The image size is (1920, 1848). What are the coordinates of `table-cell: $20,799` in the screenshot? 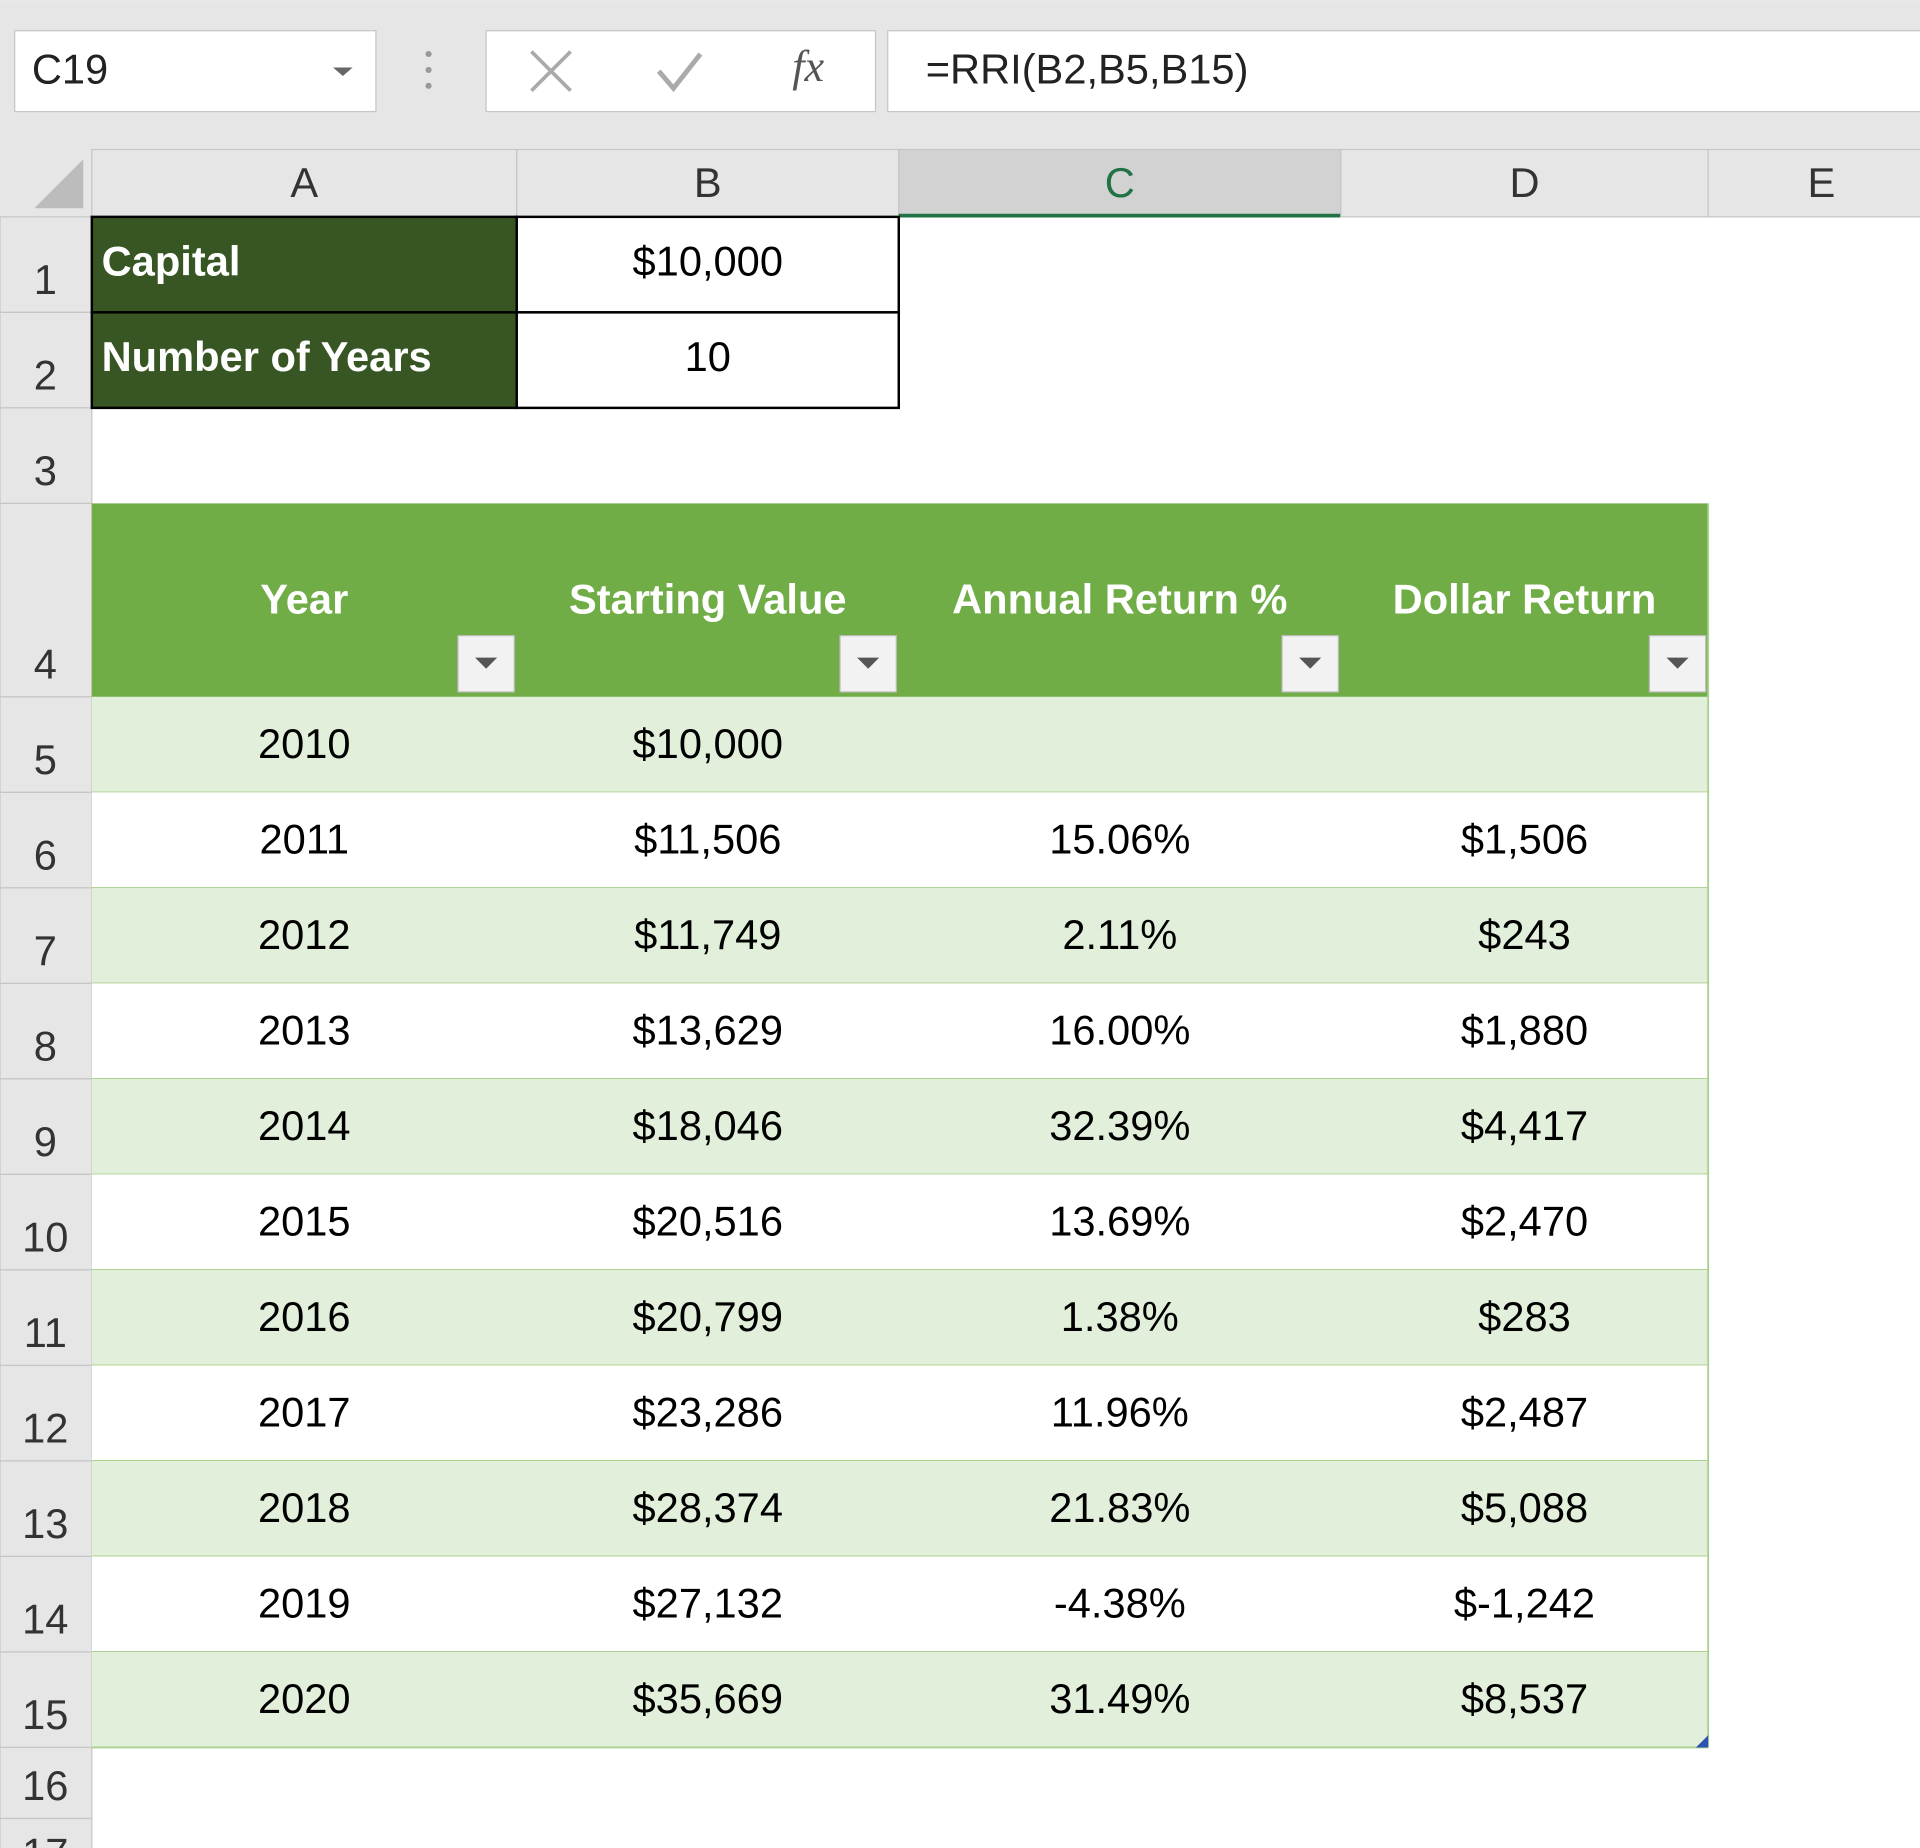 It's located at (708, 1316).